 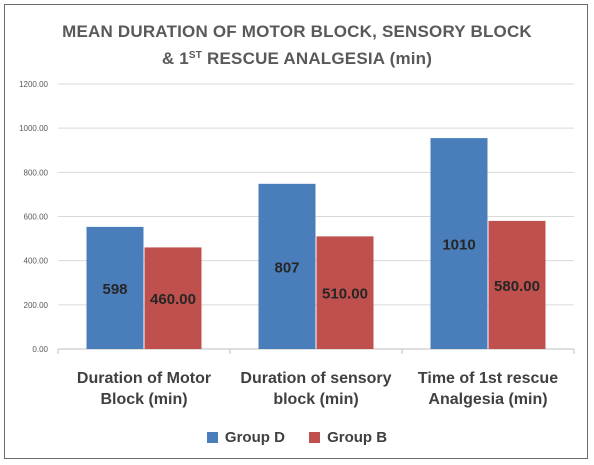 What do you see at coordinates (315, 437) in the screenshot?
I see `legend-swatch-group-b` at bounding box center [315, 437].